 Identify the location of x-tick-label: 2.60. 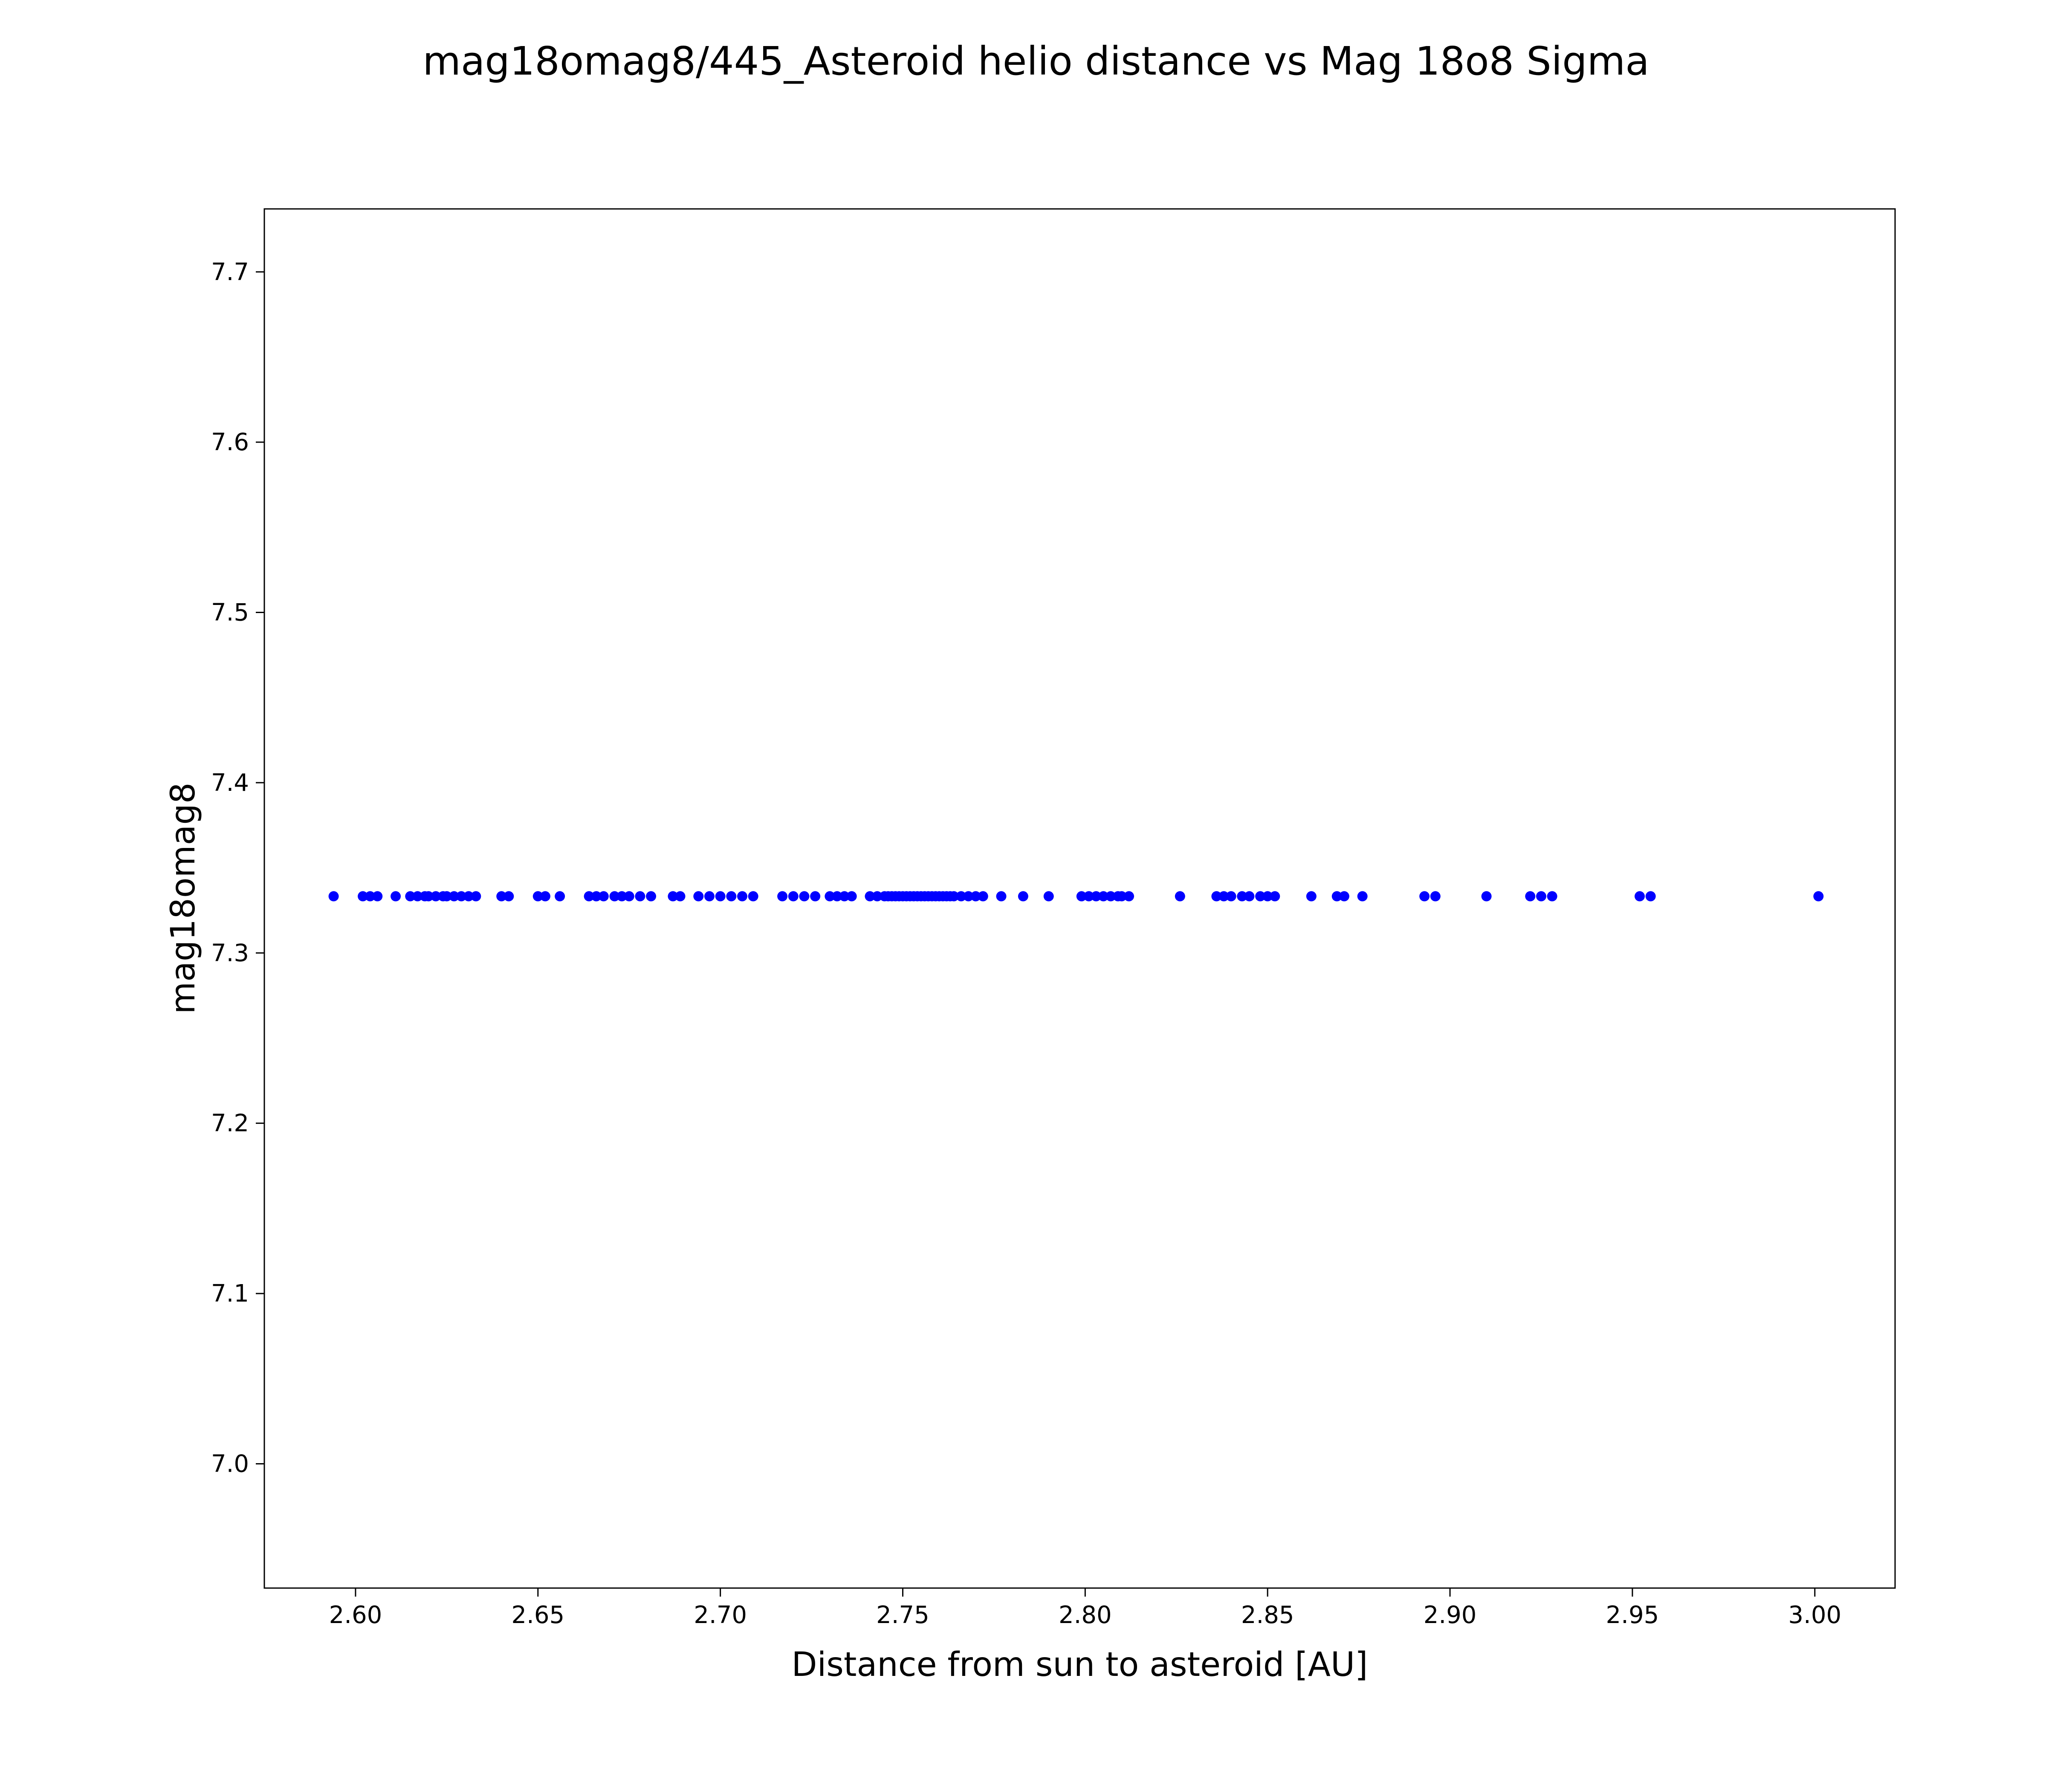
(355, 1615).